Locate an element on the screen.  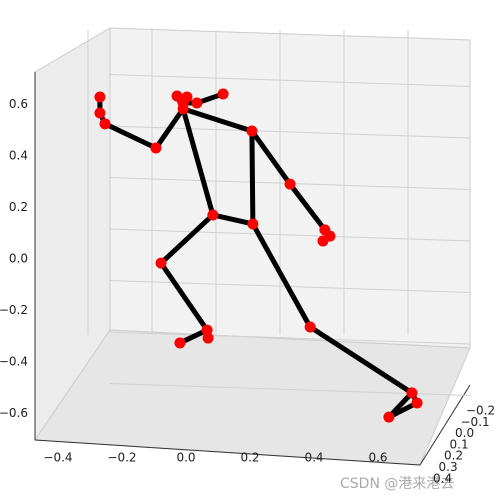
z-tick-label: 0.0 is located at coordinates (464, 433).